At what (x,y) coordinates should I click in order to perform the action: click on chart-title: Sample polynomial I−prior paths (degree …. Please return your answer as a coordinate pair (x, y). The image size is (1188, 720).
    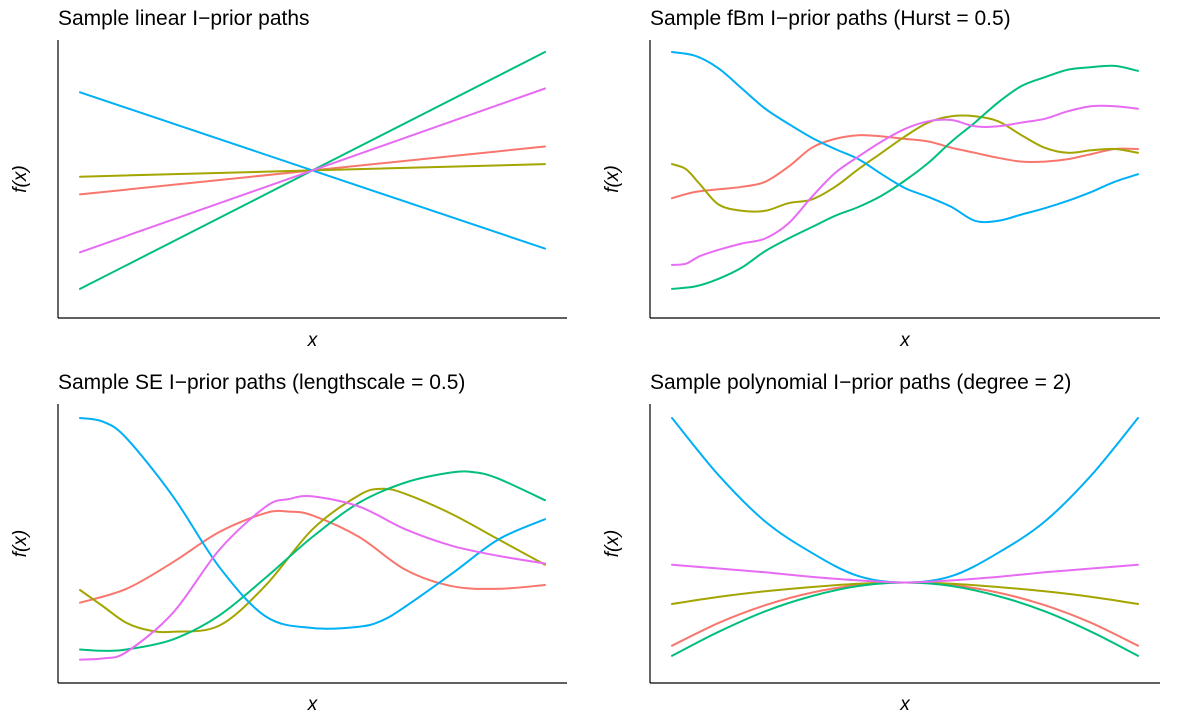
    Looking at the image, I should click on (860, 382).